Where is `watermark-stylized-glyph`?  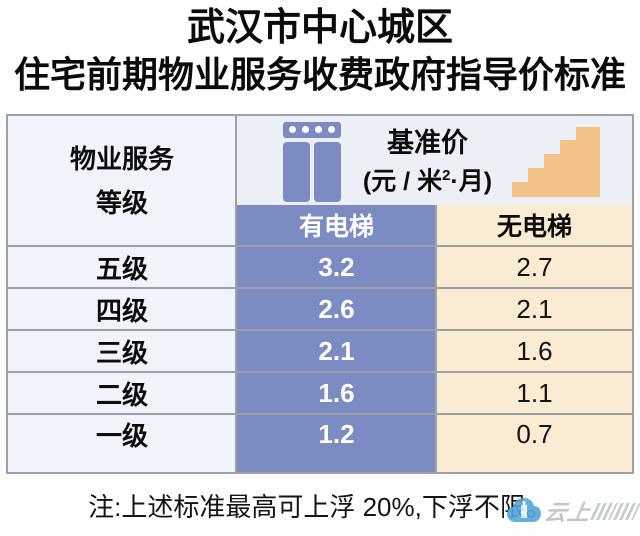
watermark-stylized-glyph is located at coordinates (626, 511).